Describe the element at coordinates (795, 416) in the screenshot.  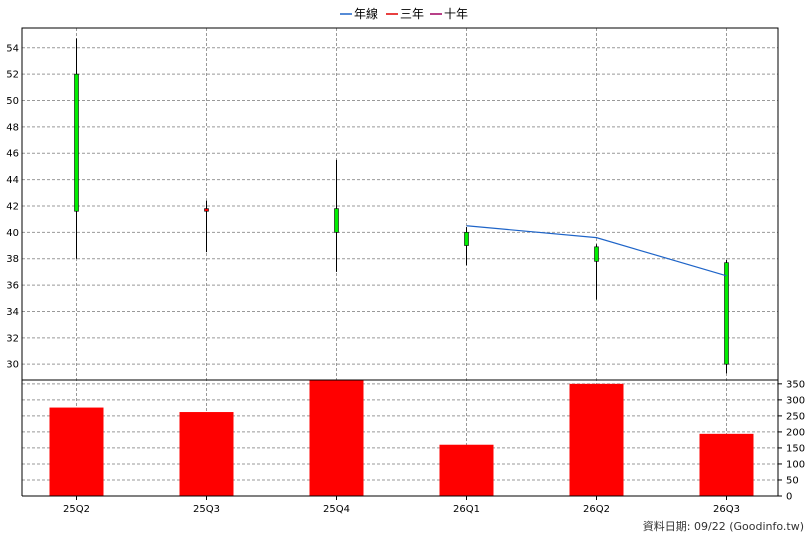
I see `volume-tick-label: 250` at that location.